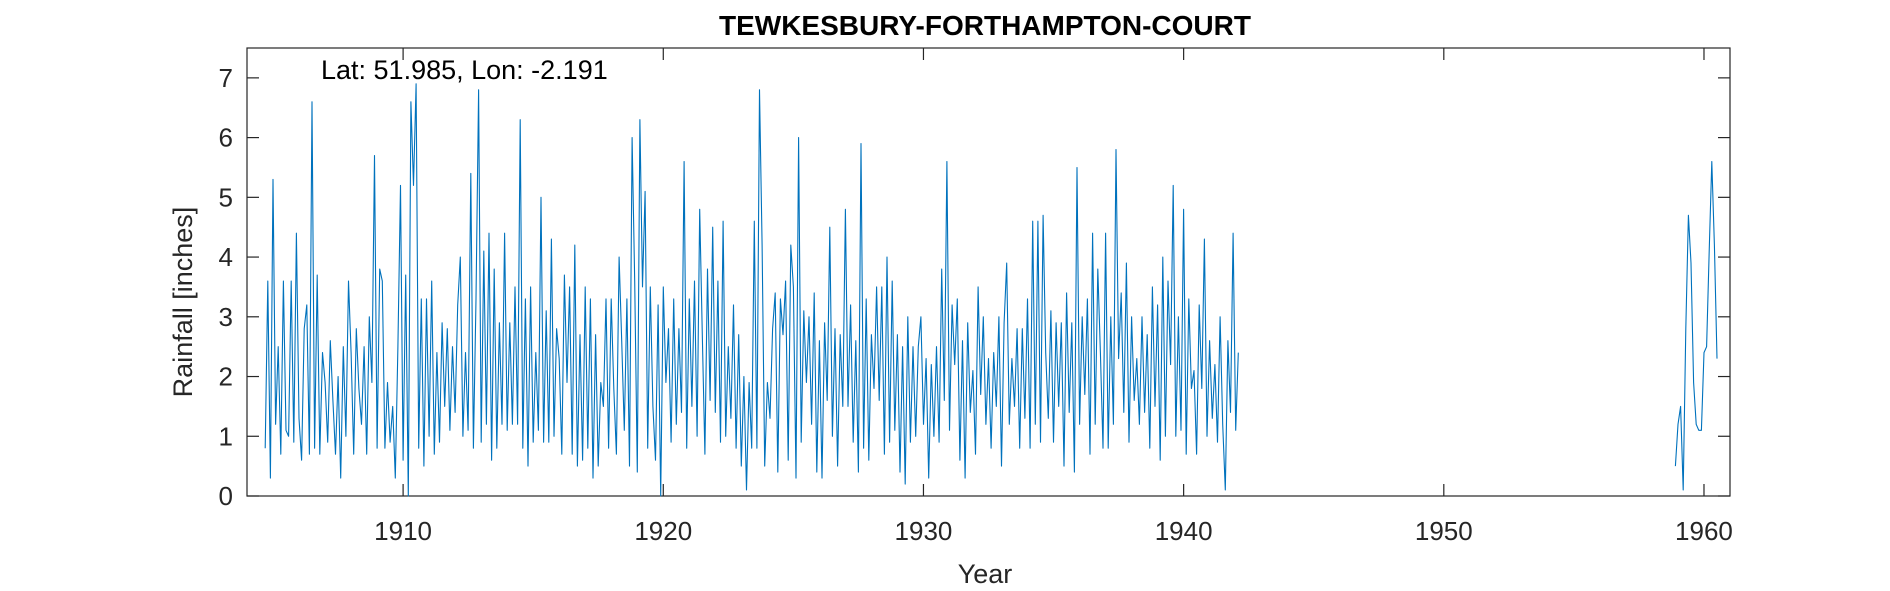 This screenshot has height=591, width=1890. I want to click on y-tick-label: 2, so click(226, 377).